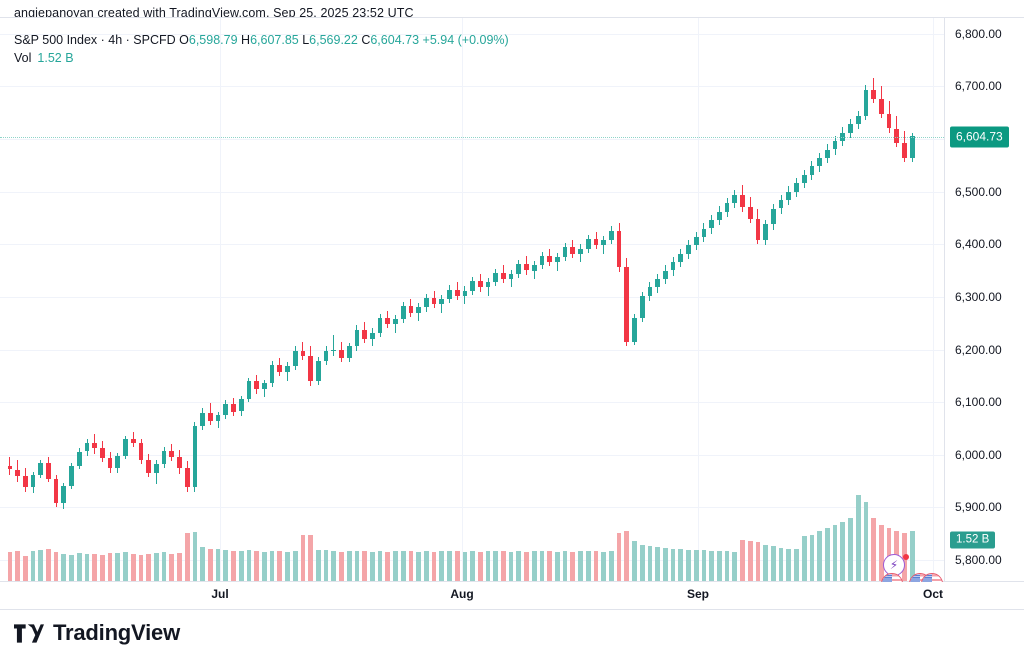  Describe the element at coordinates (512, 609) in the screenshot. I see `time-axis-separator` at that location.